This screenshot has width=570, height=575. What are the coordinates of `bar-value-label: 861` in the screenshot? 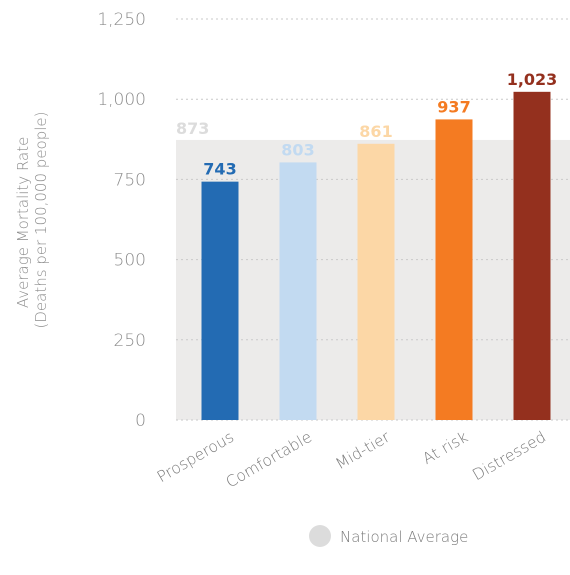 It's located at (375, 131).